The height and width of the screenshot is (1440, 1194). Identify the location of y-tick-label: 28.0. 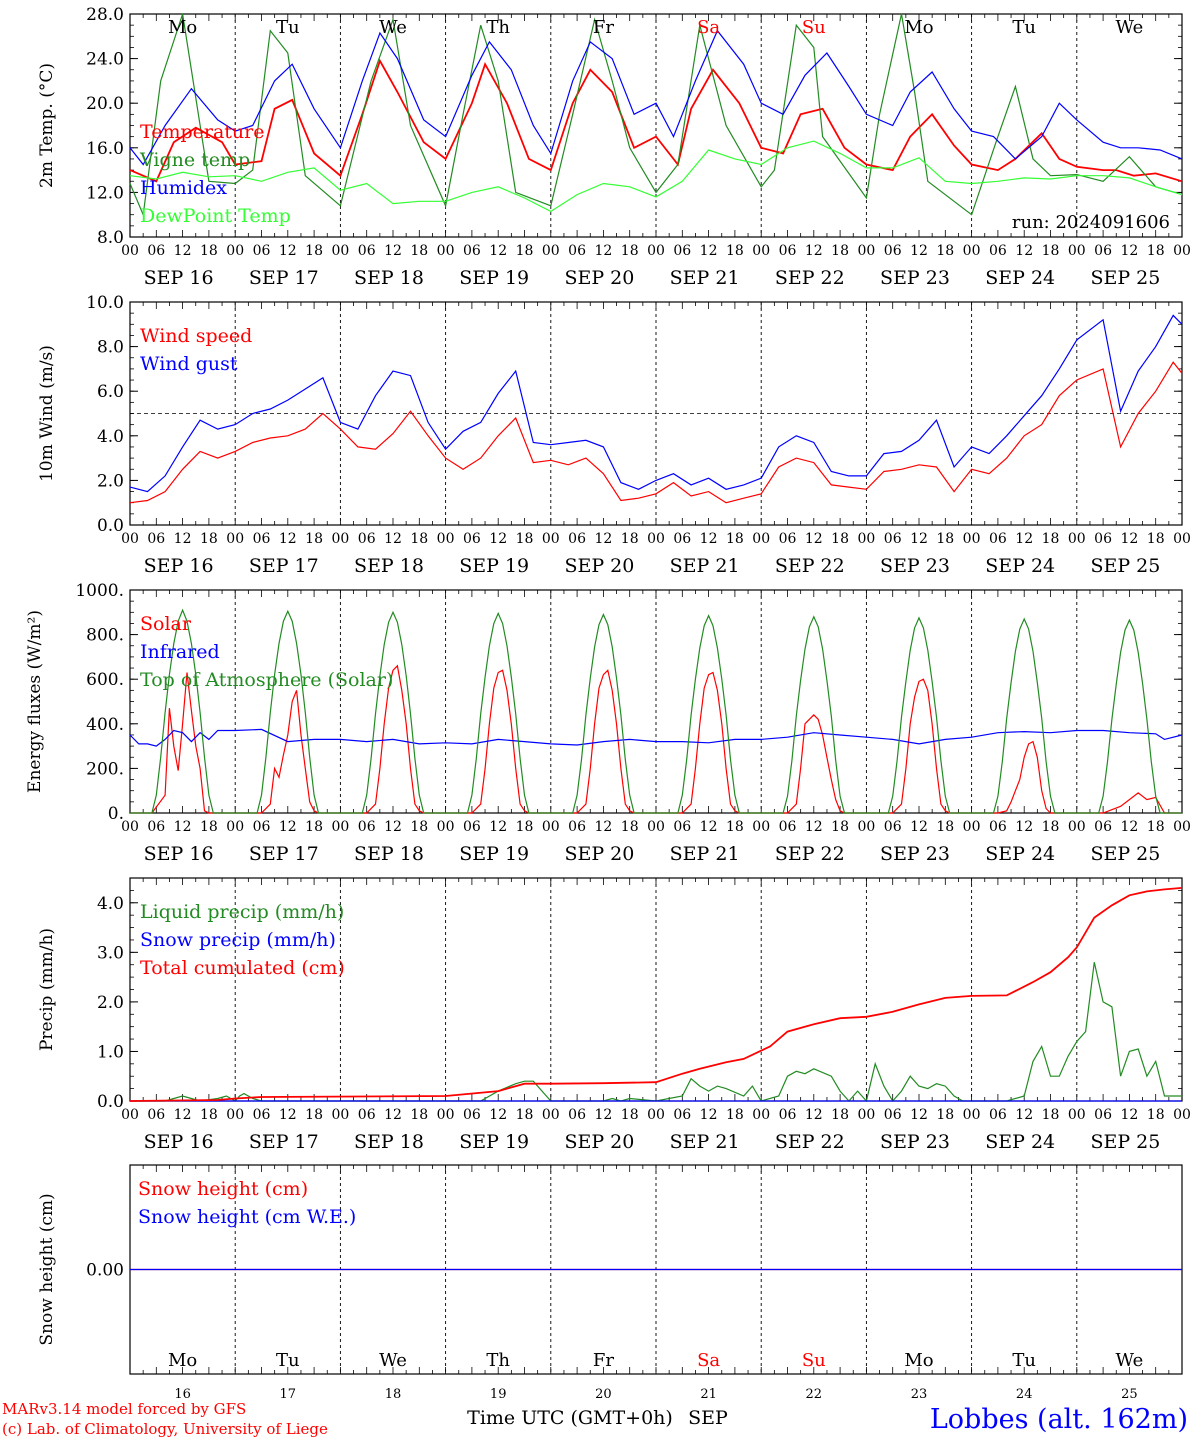
(105, 15).